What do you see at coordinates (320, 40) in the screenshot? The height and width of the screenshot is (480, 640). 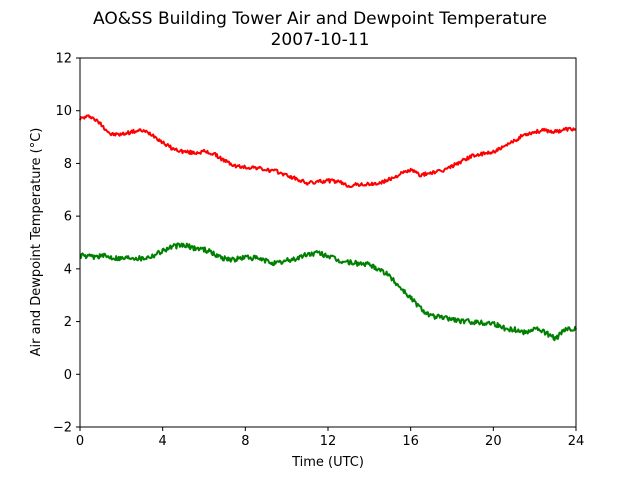 I see `chart-subtitle: 2007-10-11` at bounding box center [320, 40].